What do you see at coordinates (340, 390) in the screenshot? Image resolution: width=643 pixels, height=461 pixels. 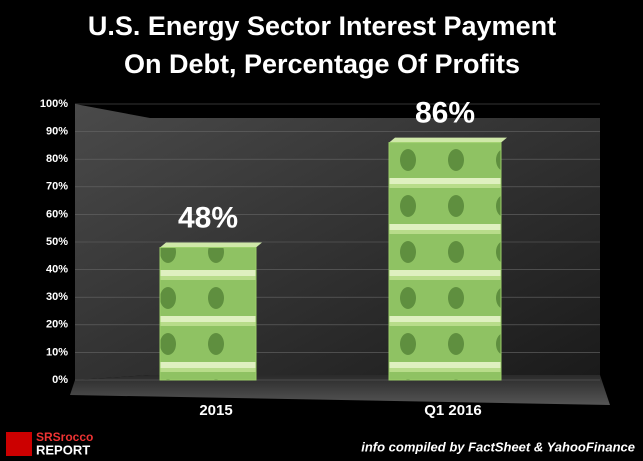 I see `floor` at bounding box center [340, 390].